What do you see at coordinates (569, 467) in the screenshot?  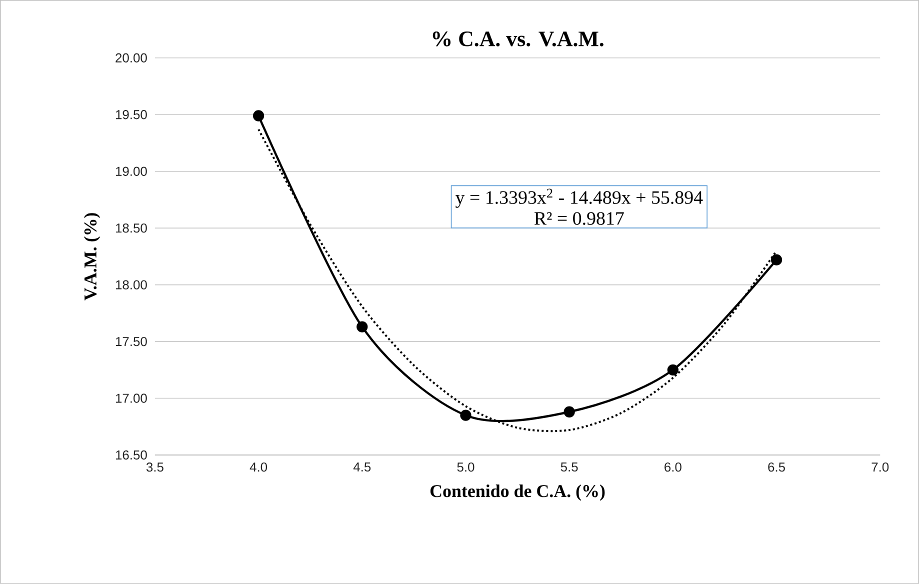 I see `x-tick-label: 5.5` at bounding box center [569, 467].